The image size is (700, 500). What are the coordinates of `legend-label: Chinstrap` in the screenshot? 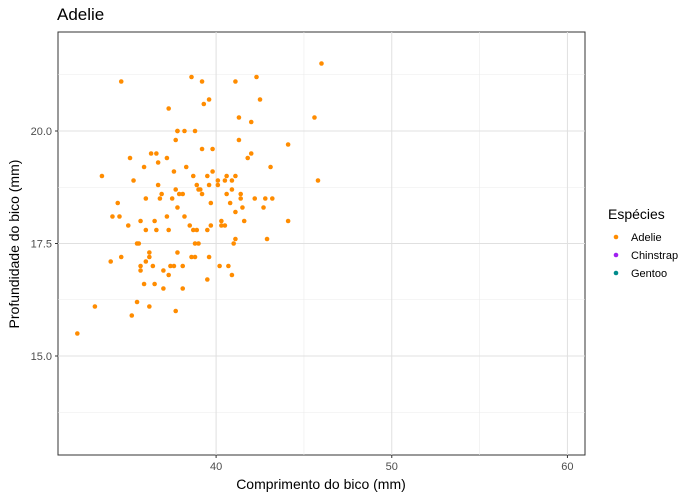 It's located at (654, 256).